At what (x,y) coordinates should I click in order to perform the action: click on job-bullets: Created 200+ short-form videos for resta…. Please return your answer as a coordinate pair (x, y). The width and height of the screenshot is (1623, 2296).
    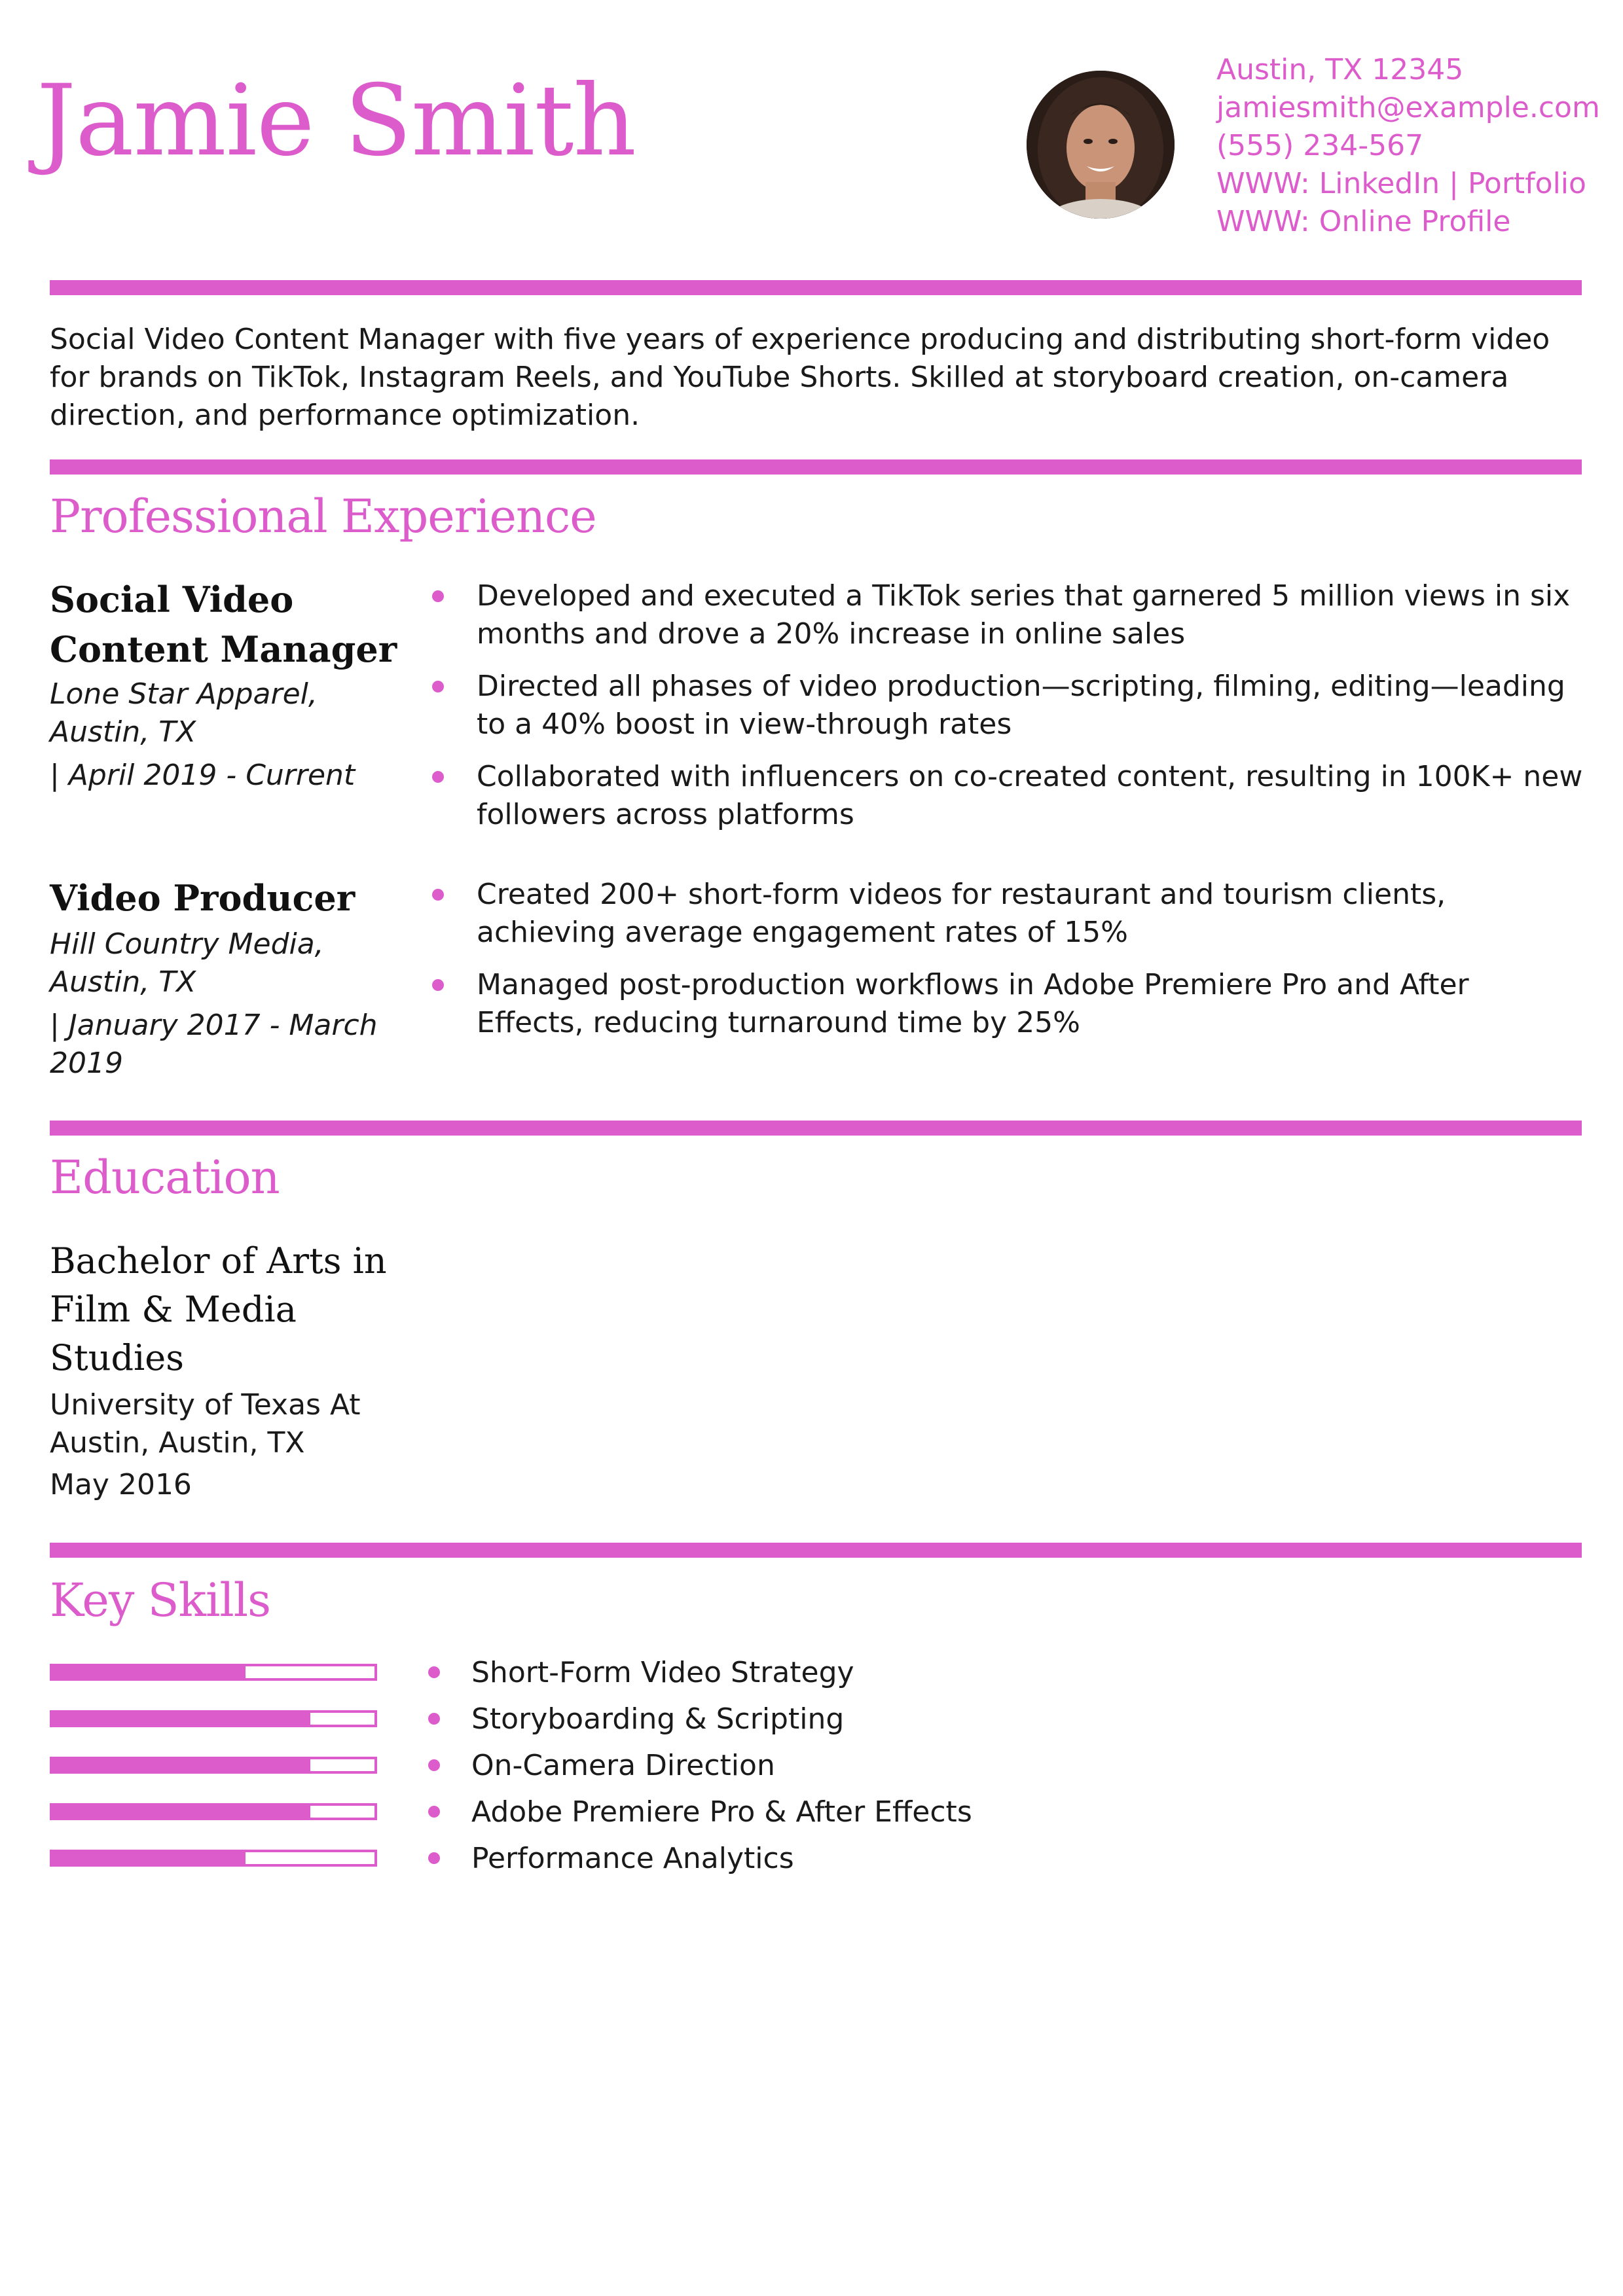
    Looking at the image, I should click on (1001, 966).